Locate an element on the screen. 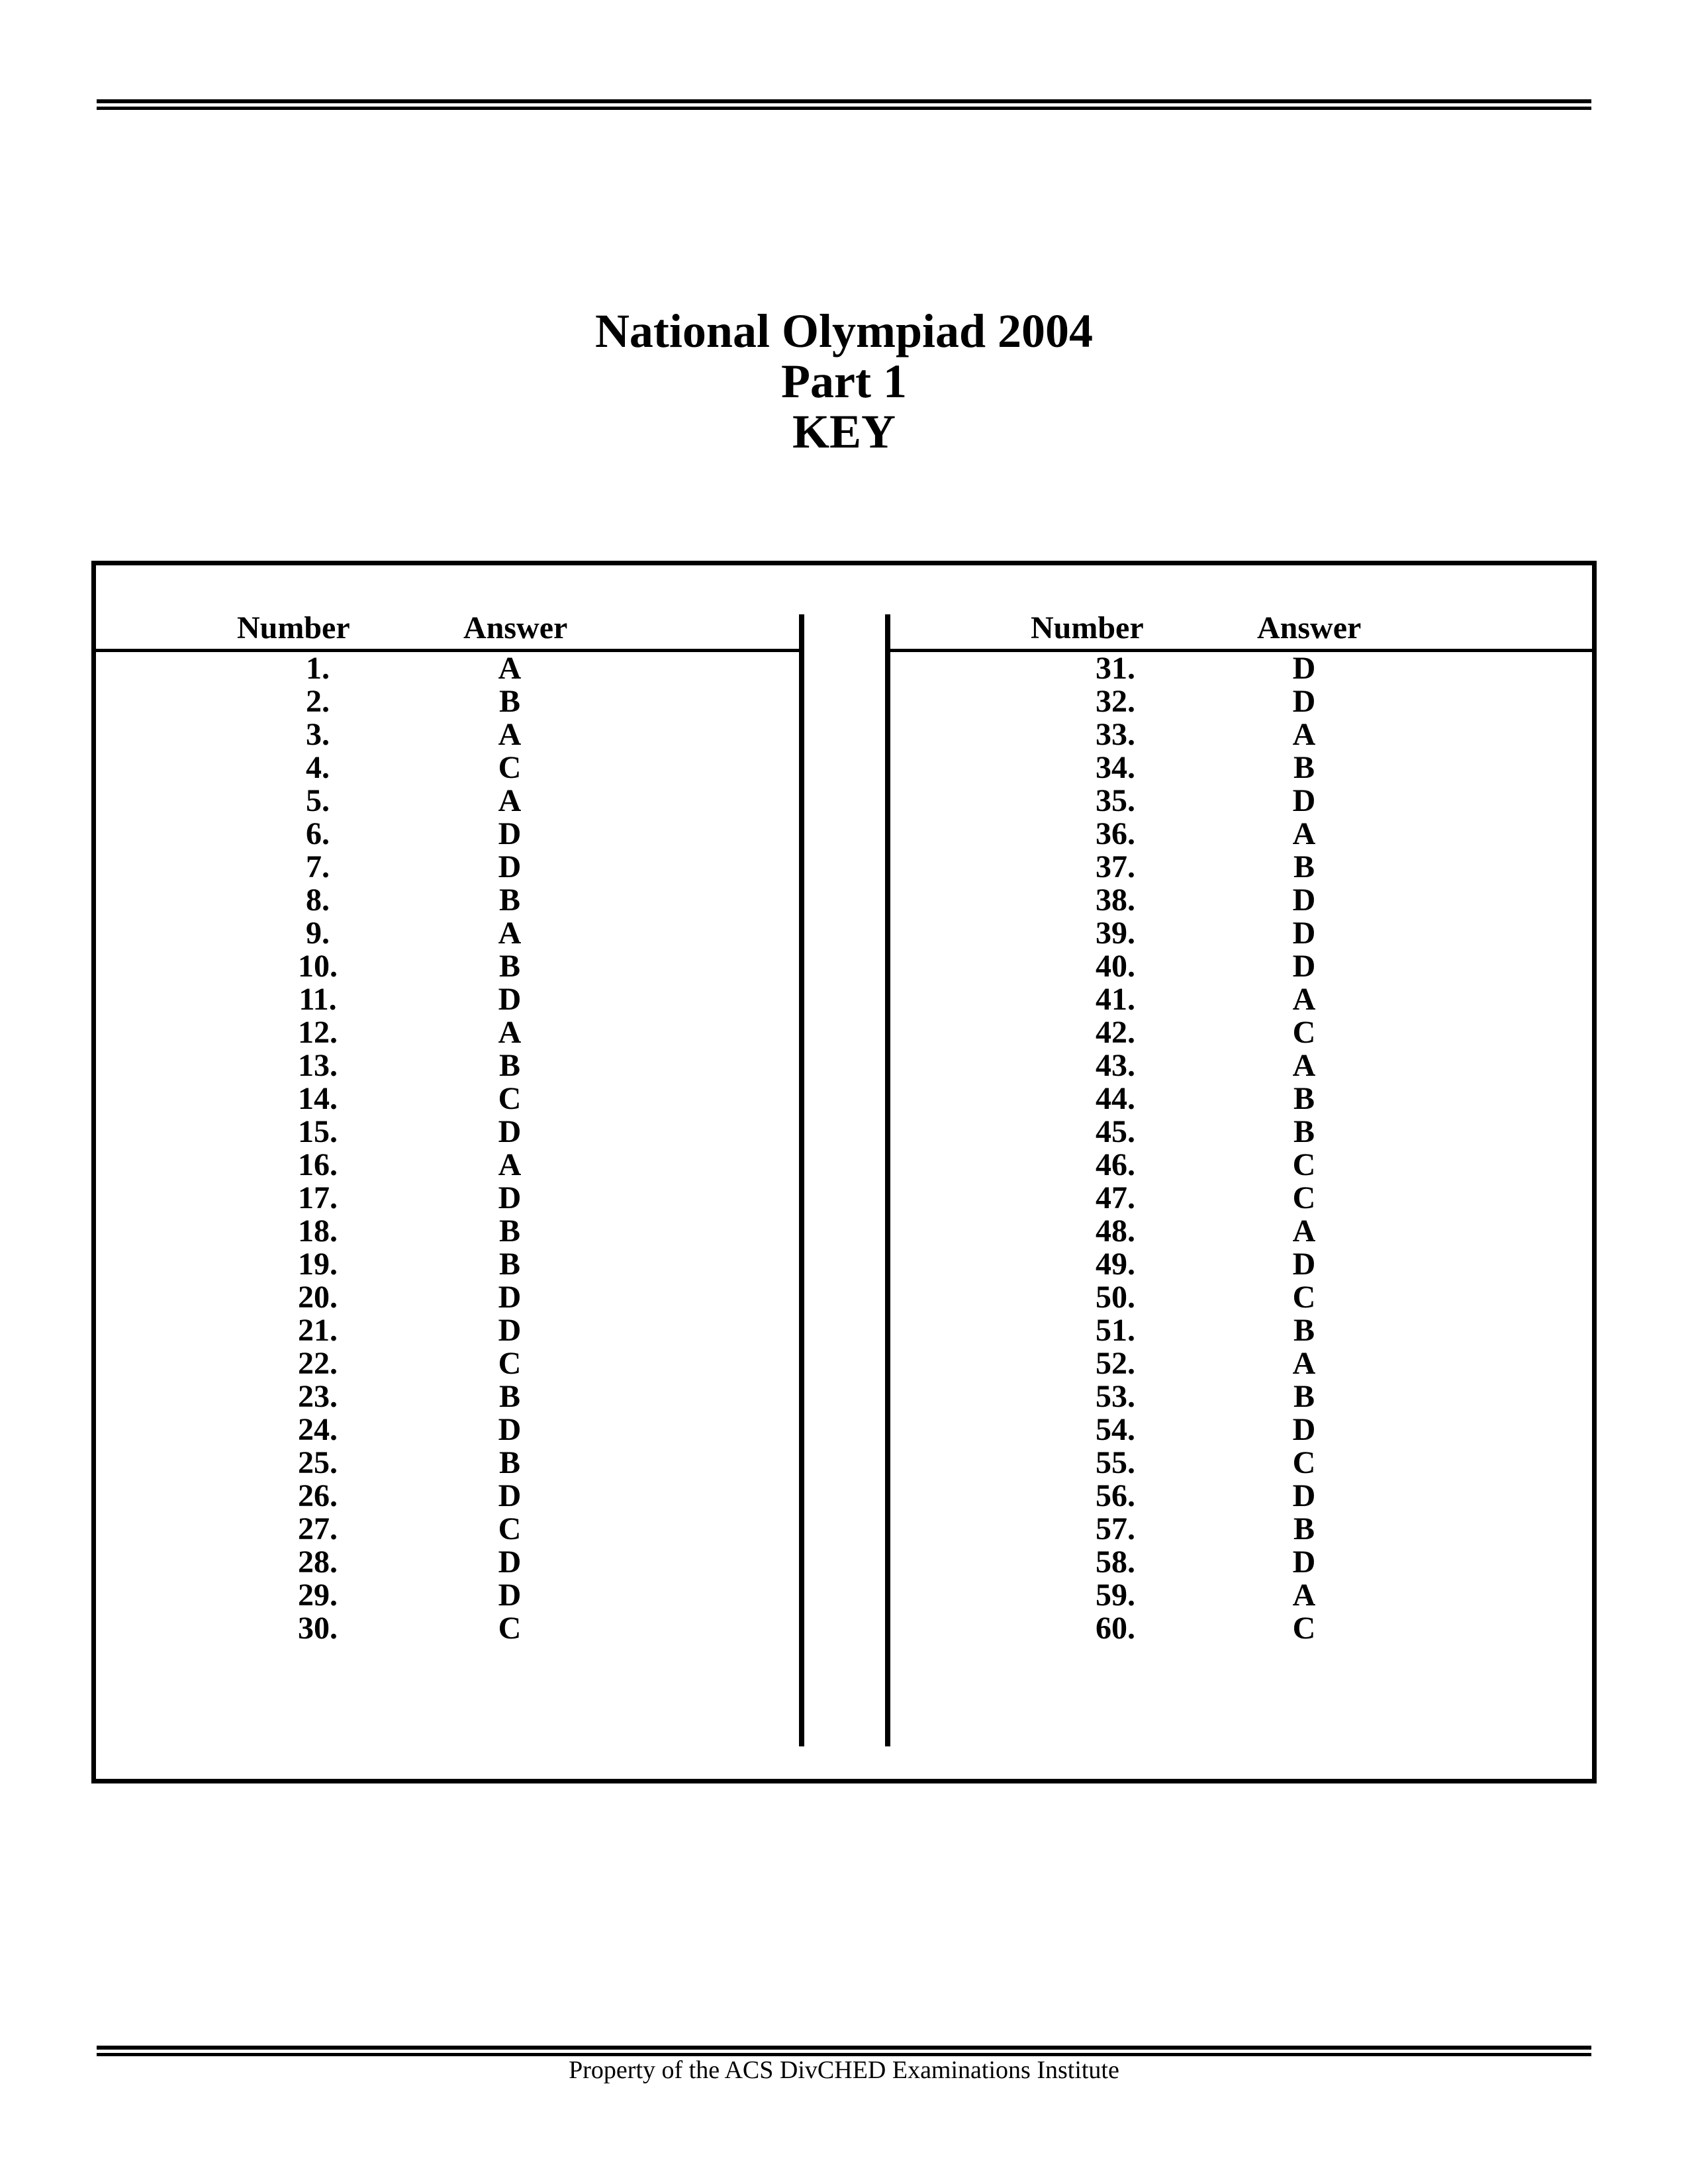  table-row: 42. C is located at coordinates (844, 1032).